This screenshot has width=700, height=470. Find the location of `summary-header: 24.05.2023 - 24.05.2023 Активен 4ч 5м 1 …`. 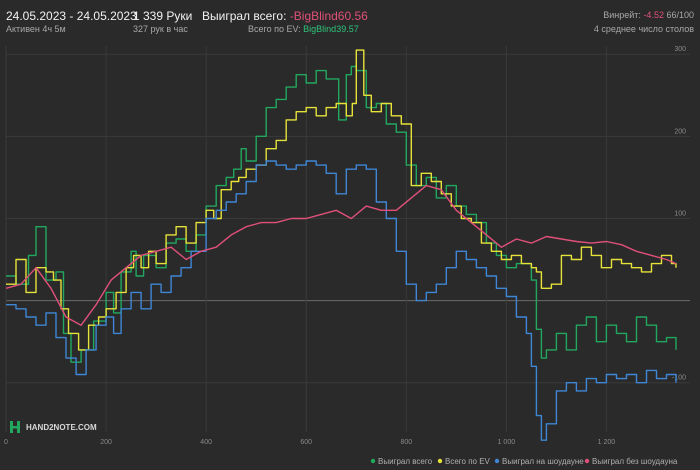

summary-header: 24.05.2023 - 24.05.2023 Активен 4ч 5м 1 … is located at coordinates (350, 20).